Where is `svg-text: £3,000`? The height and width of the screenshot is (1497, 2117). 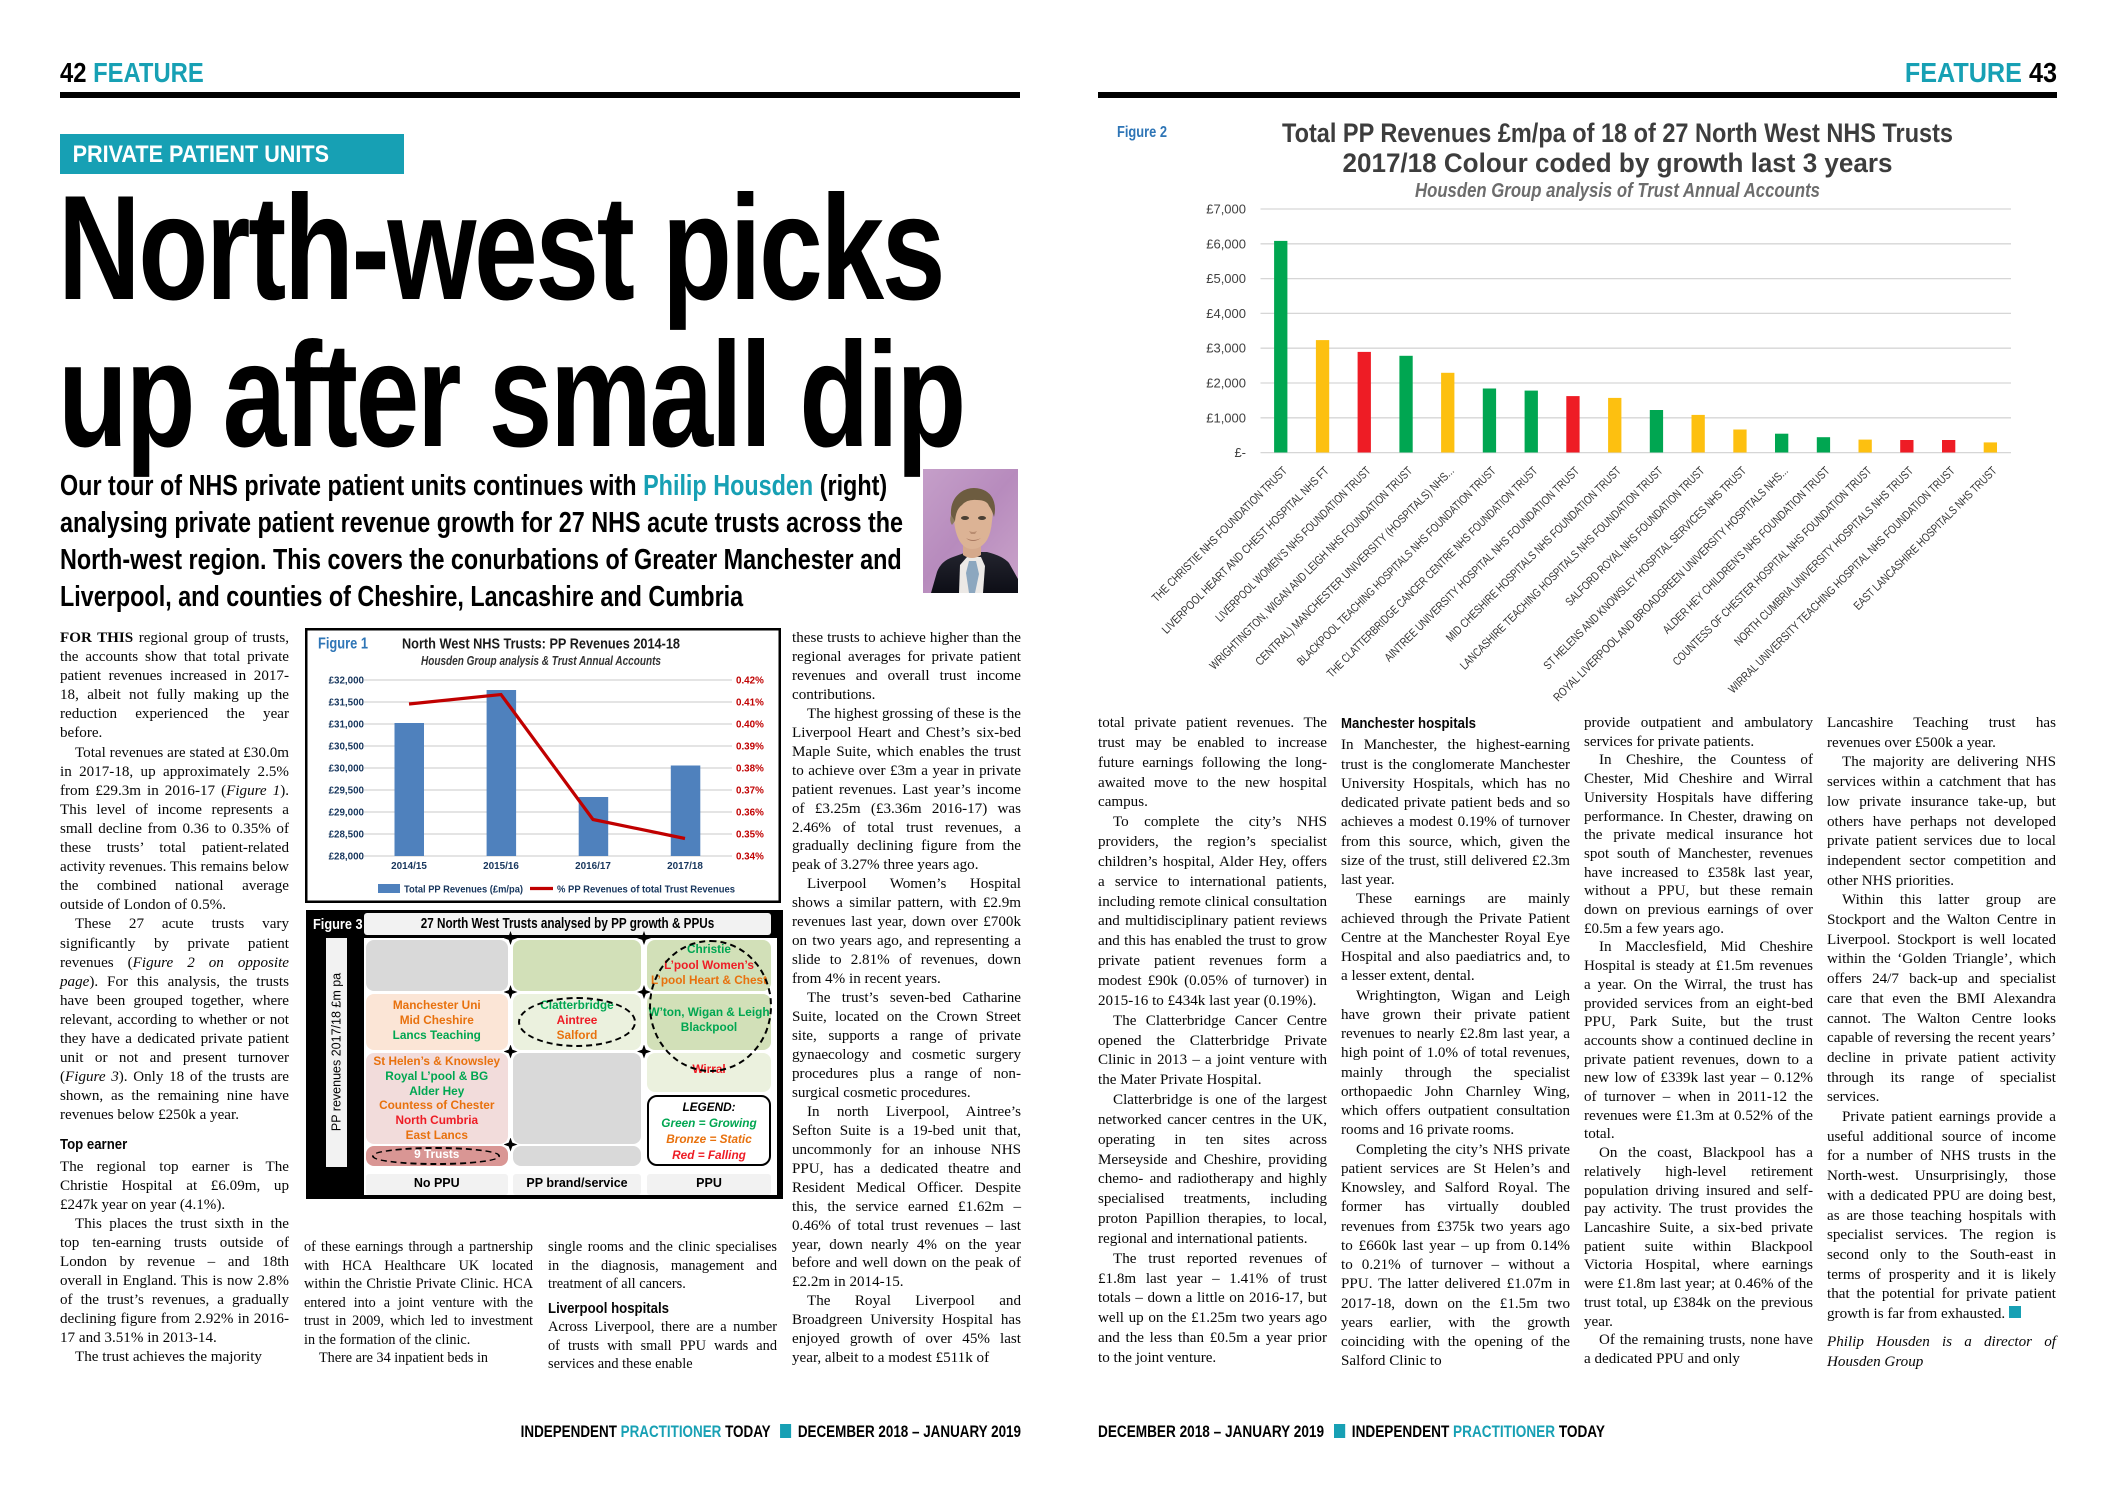
svg-text: £3,000 is located at coordinates (1226, 348).